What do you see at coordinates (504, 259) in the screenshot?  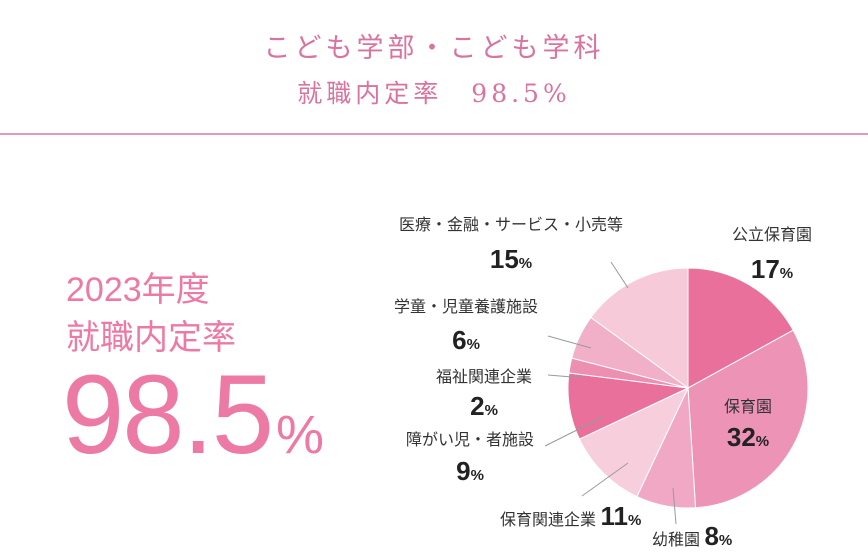 I see `slice-value: 15` at bounding box center [504, 259].